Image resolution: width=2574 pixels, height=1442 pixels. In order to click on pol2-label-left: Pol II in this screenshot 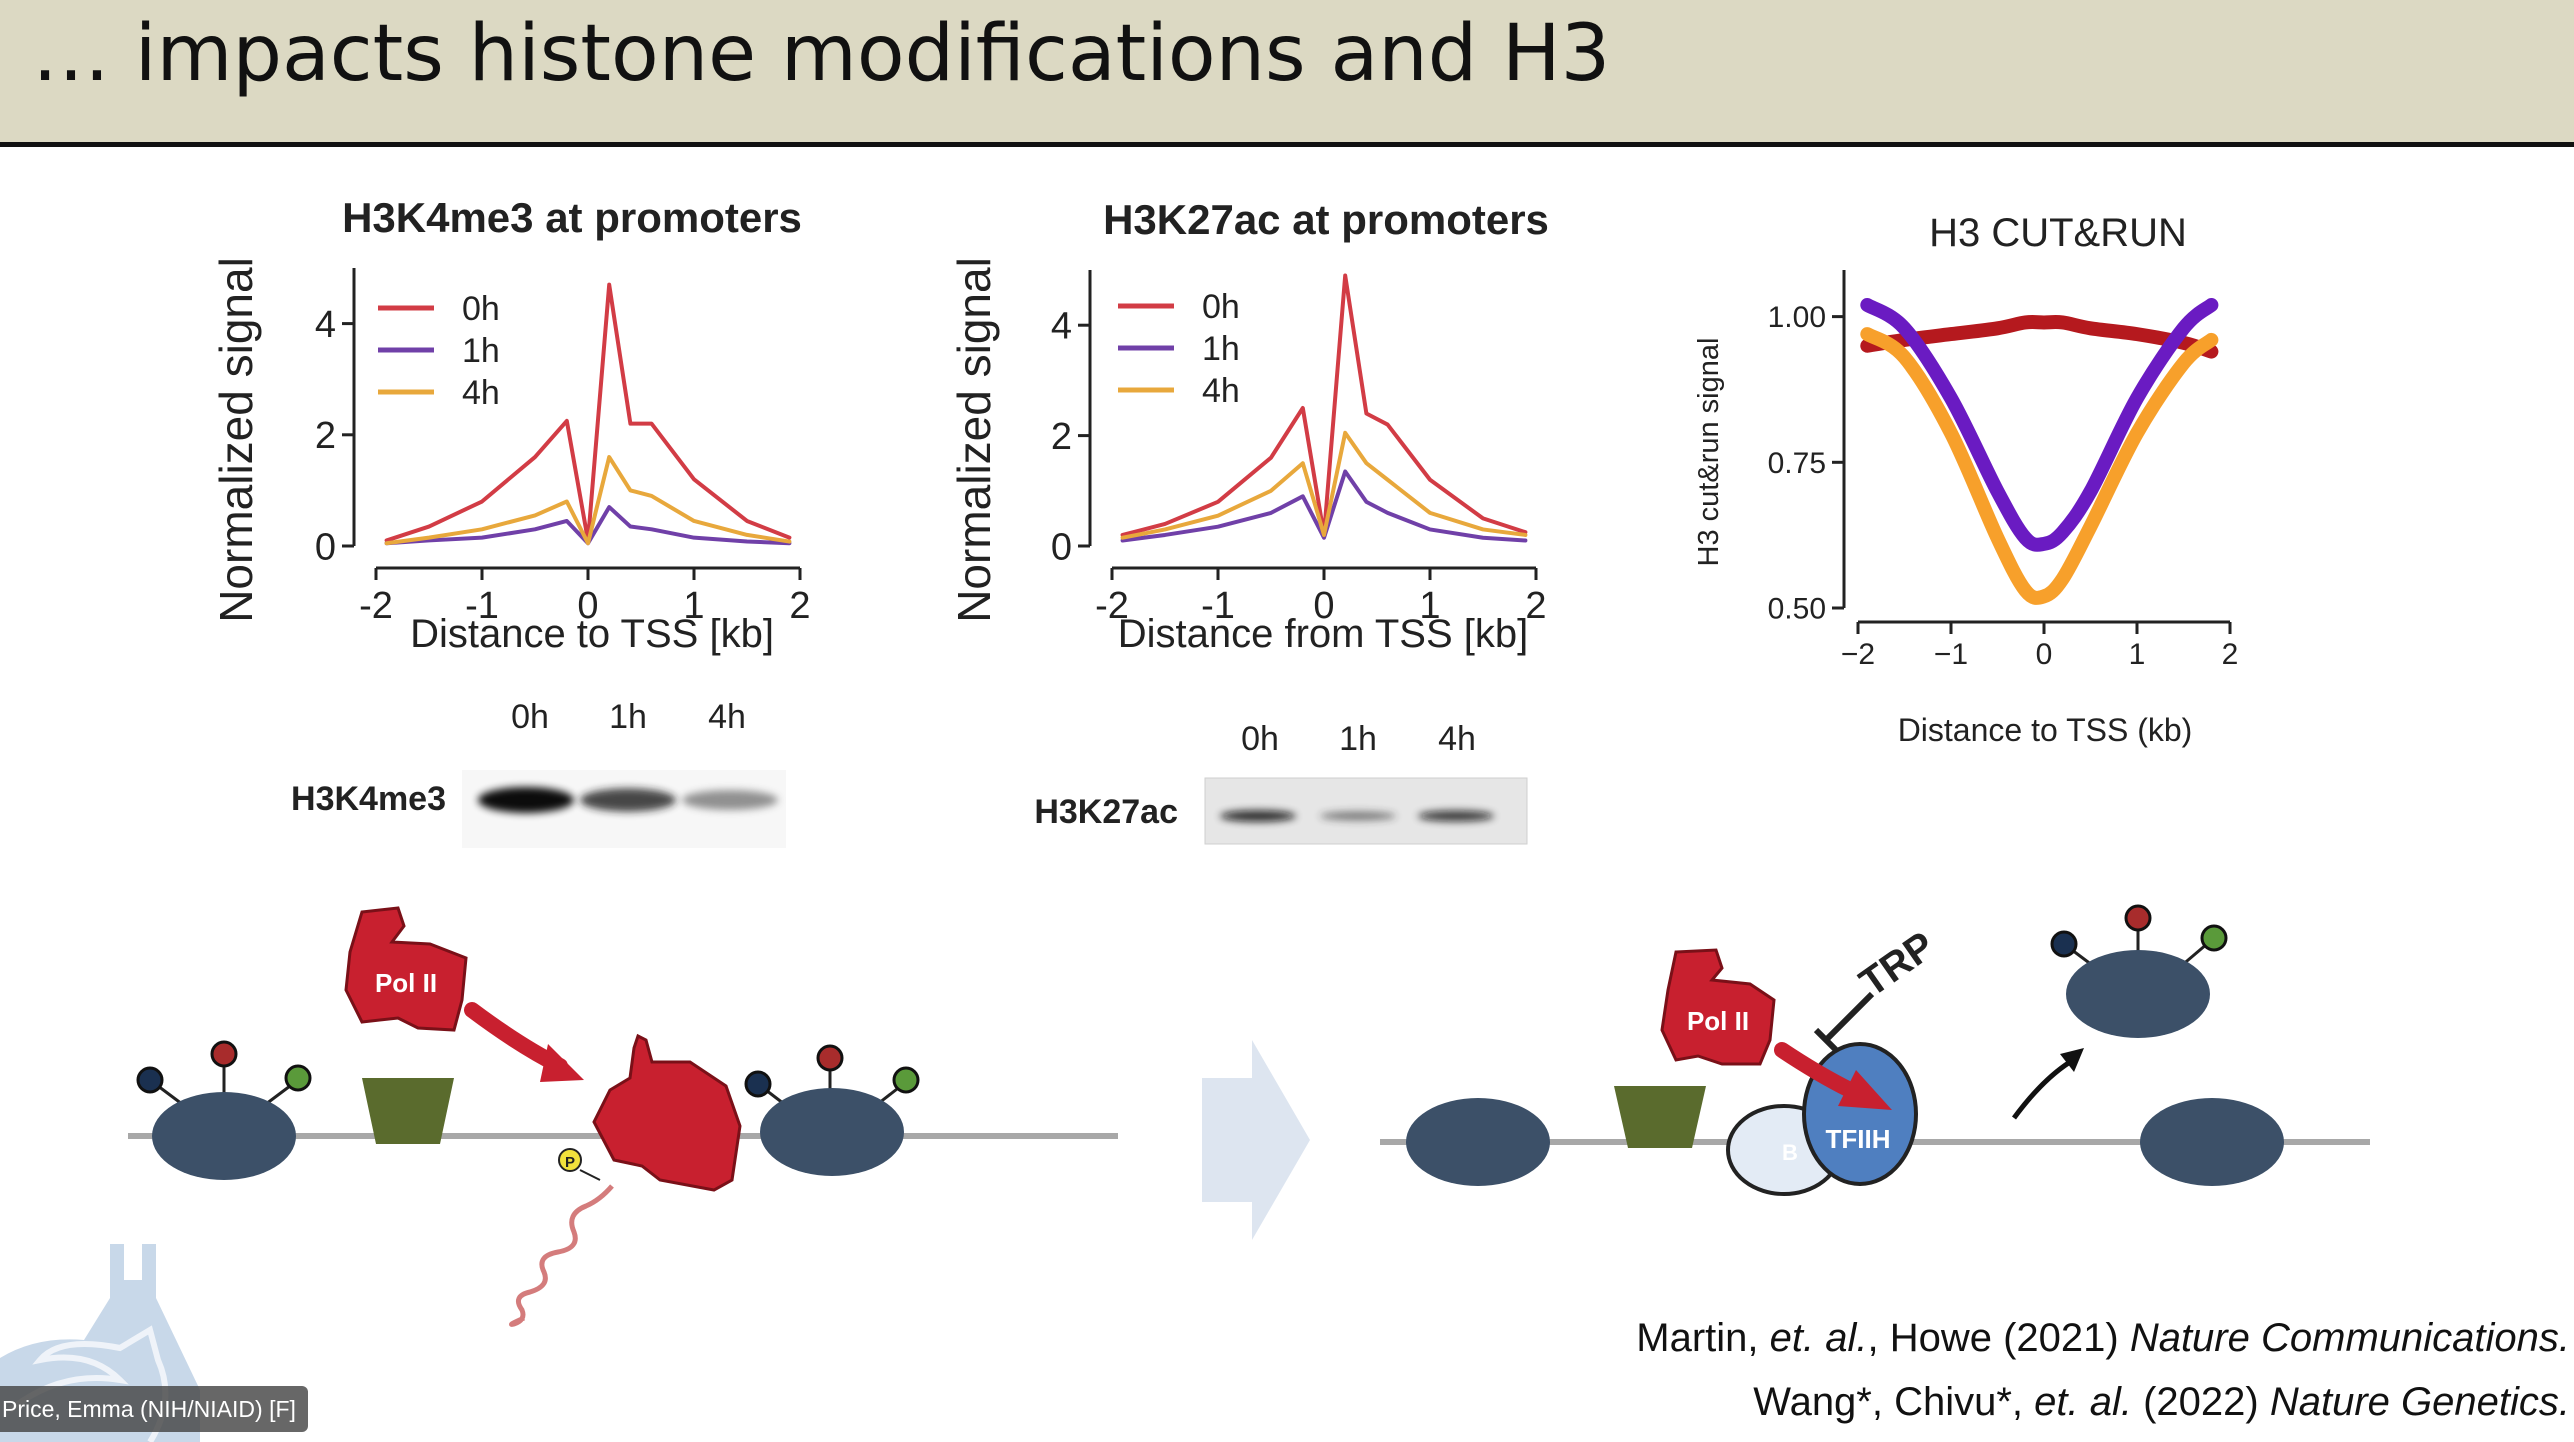, I will do `click(406, 983)`.